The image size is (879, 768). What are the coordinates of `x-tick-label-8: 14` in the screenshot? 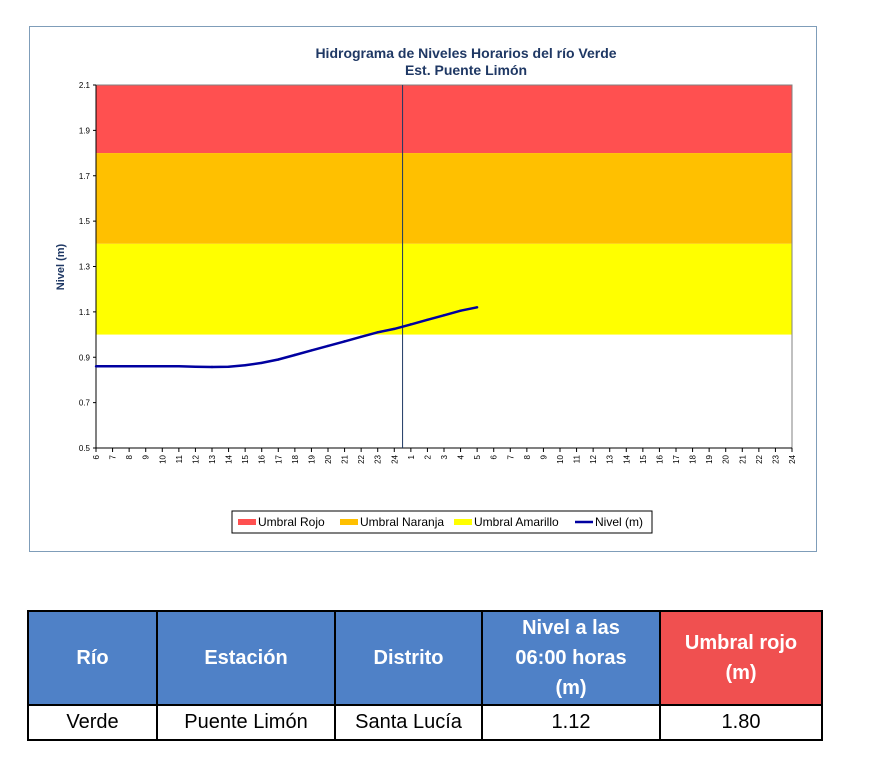 It's located at (229, 458).